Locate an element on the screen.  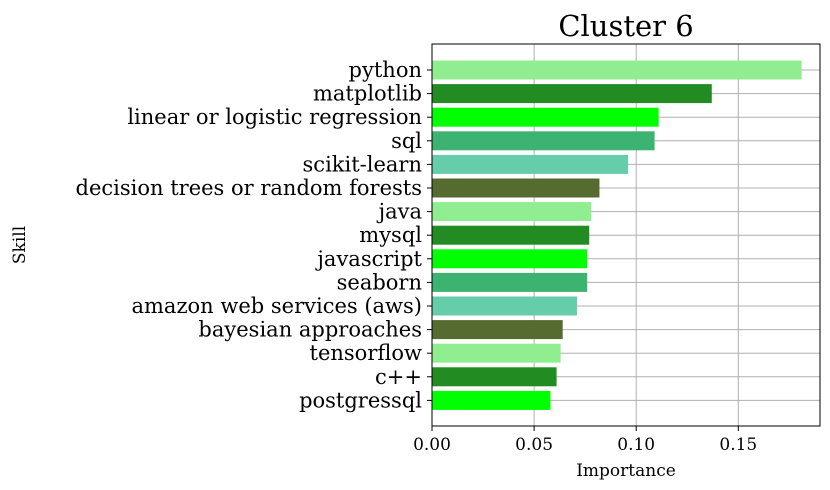
y-tick-label: sql is located at coordinates (406, 141).